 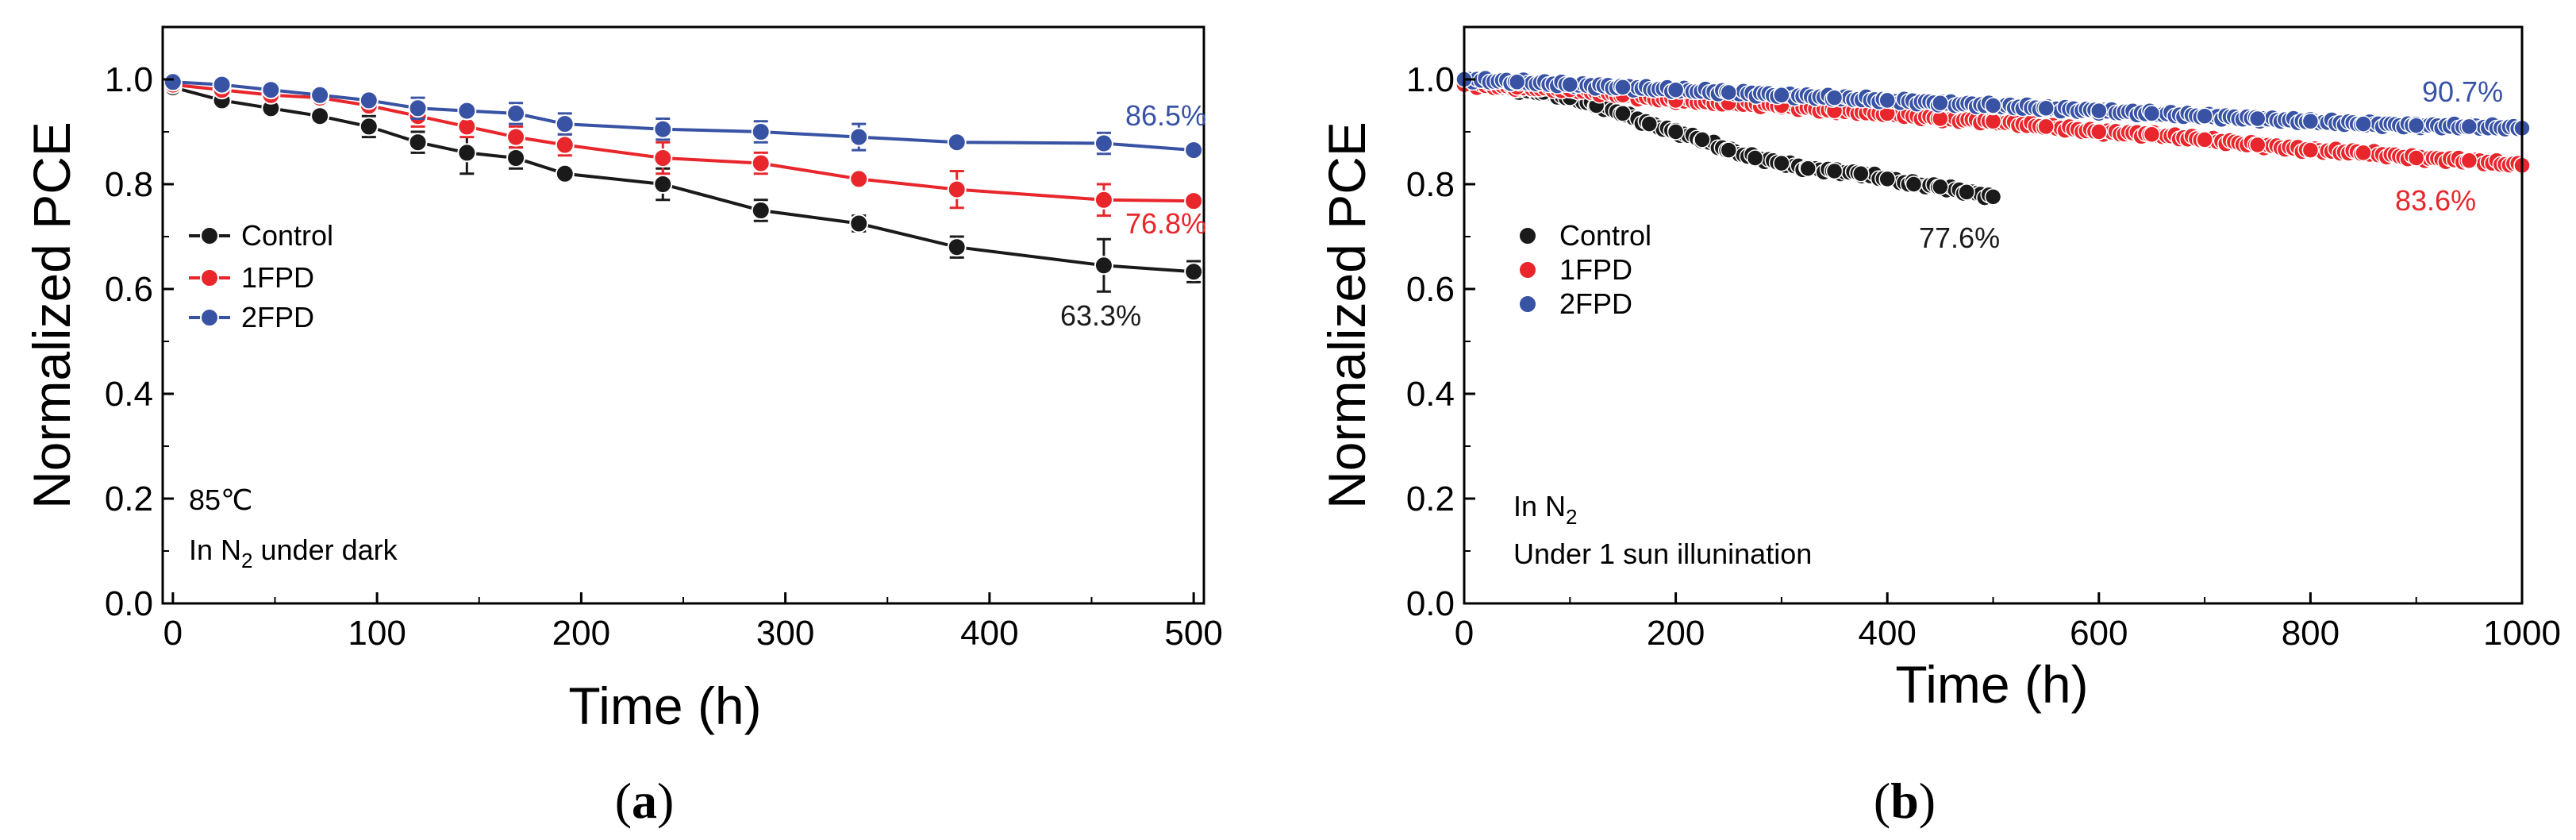 What do you see at coordinates (664, 705) in the screenshot?
I see `panel-a-x-axis-title: Time (h)` at bounding box center [664, 705].